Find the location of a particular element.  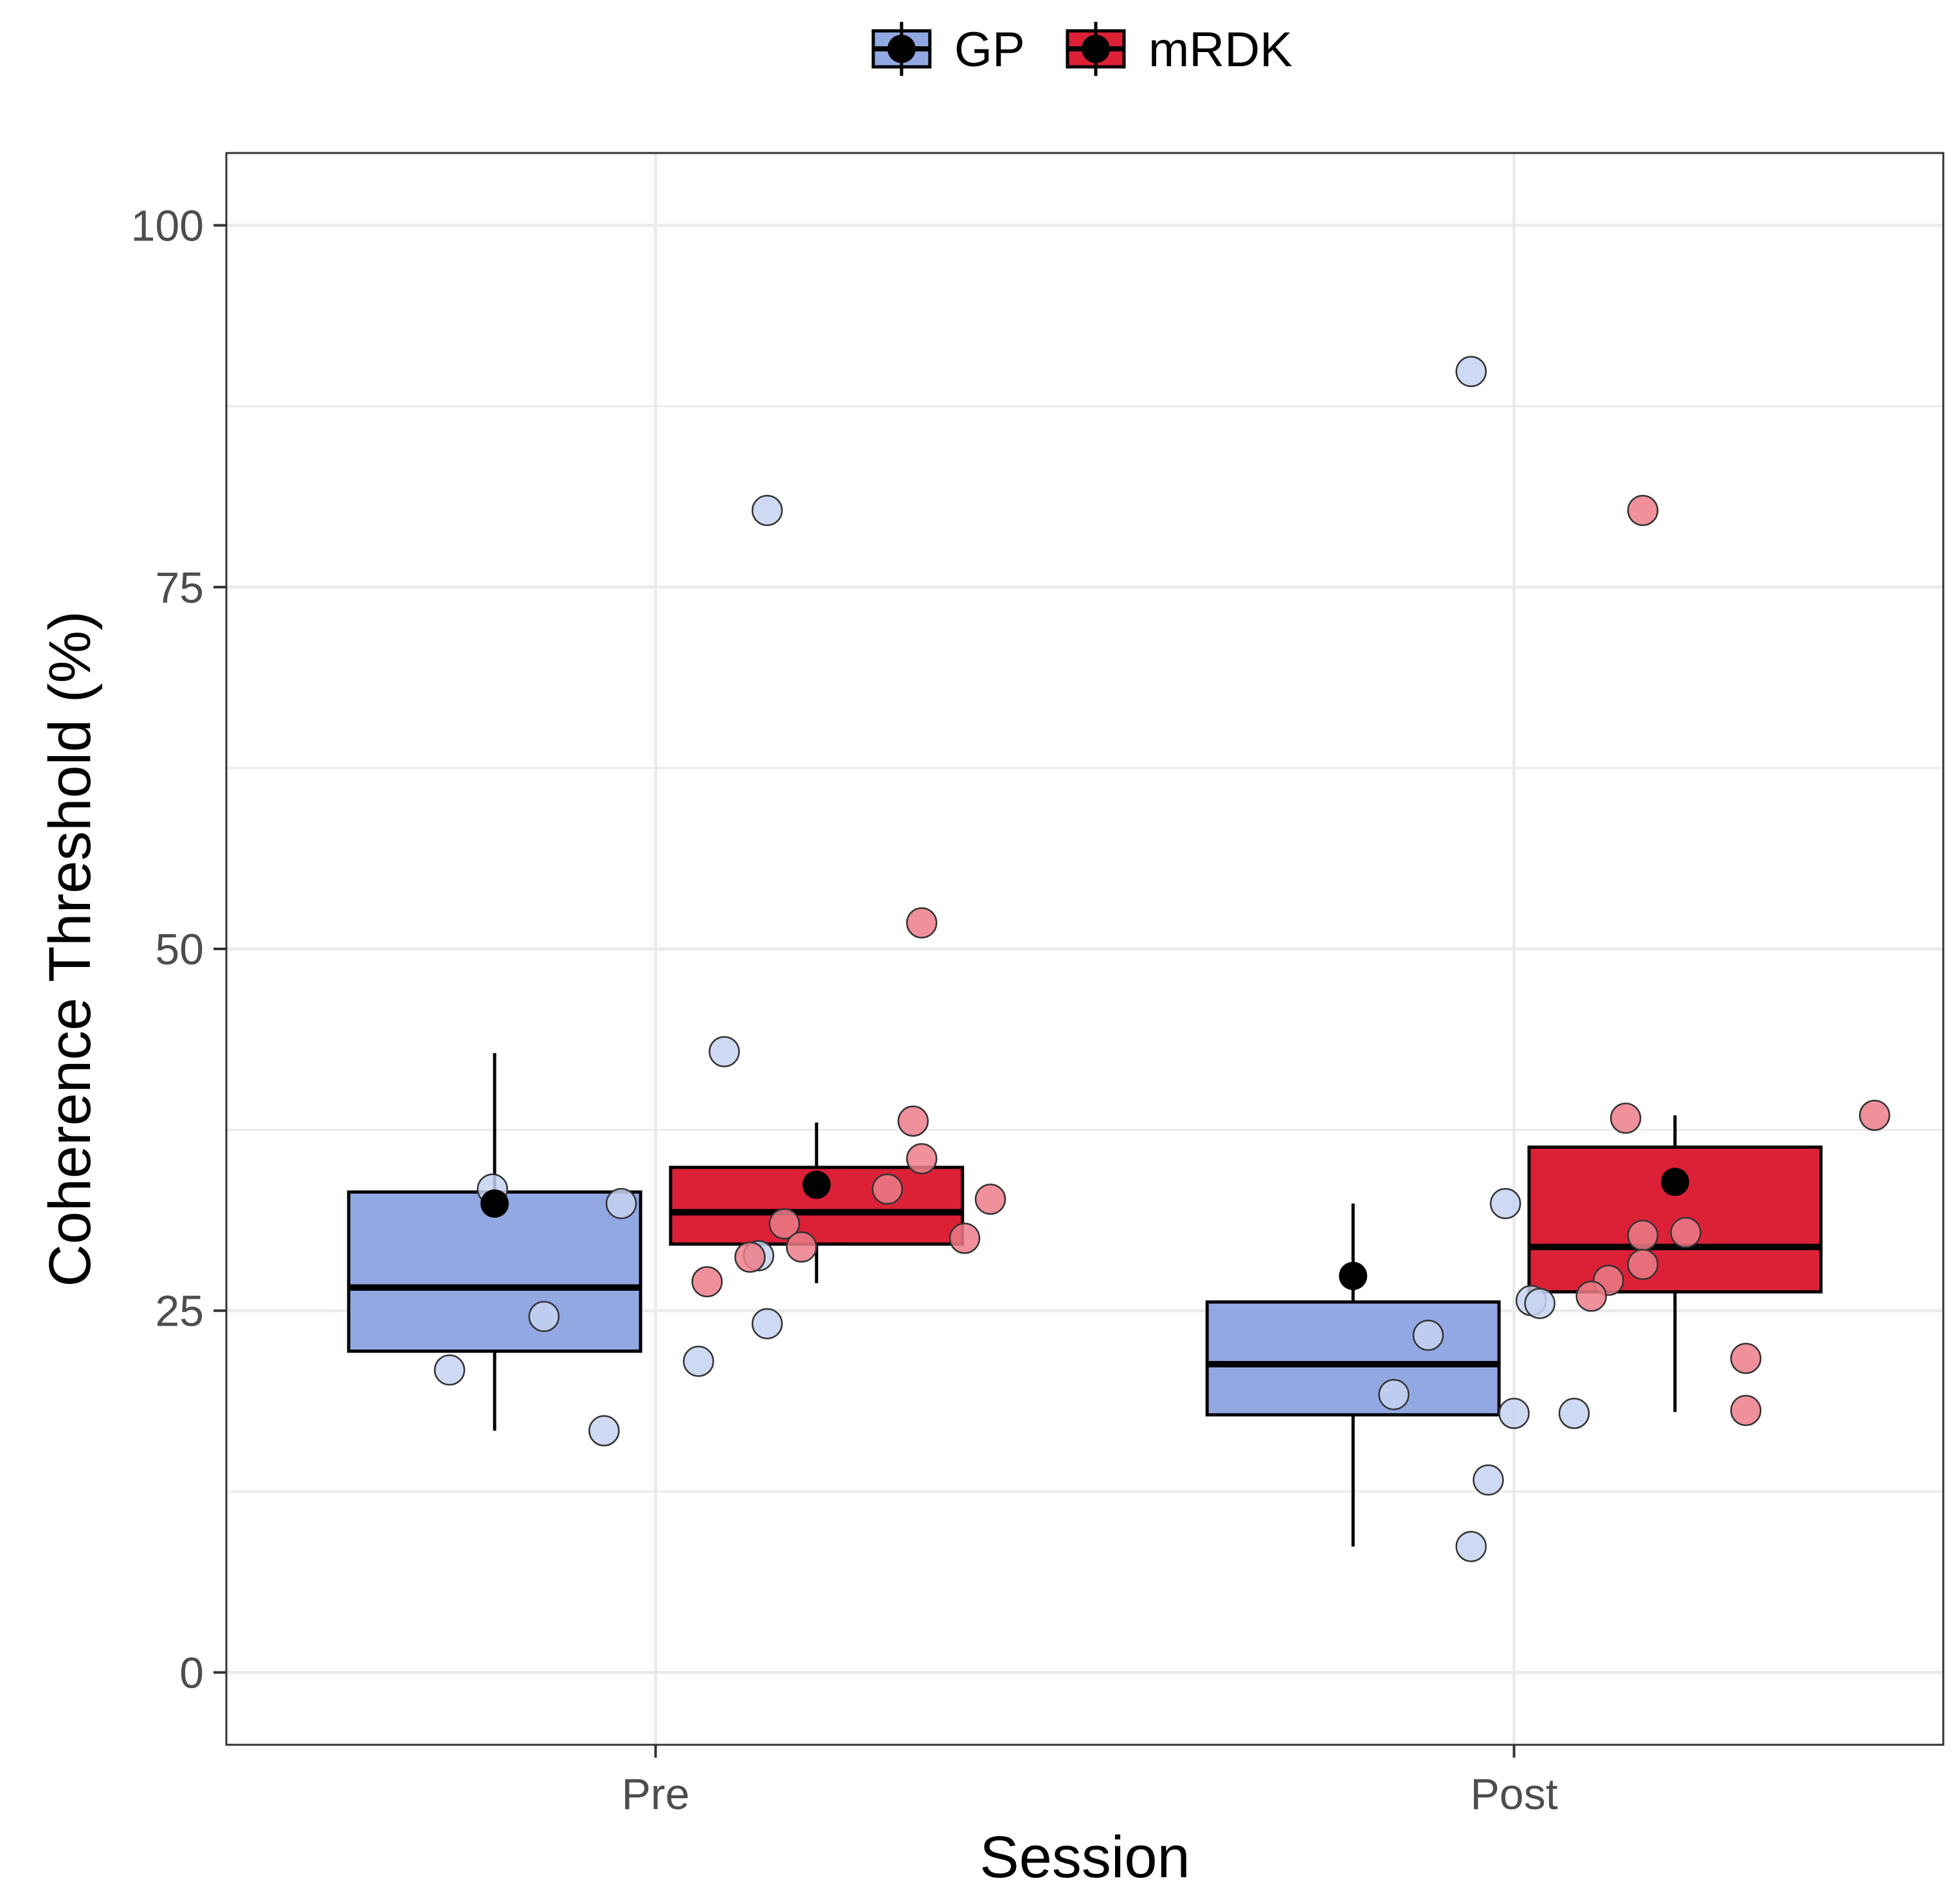

mean-point-gp-pre is located at coordinates (495, 1203).